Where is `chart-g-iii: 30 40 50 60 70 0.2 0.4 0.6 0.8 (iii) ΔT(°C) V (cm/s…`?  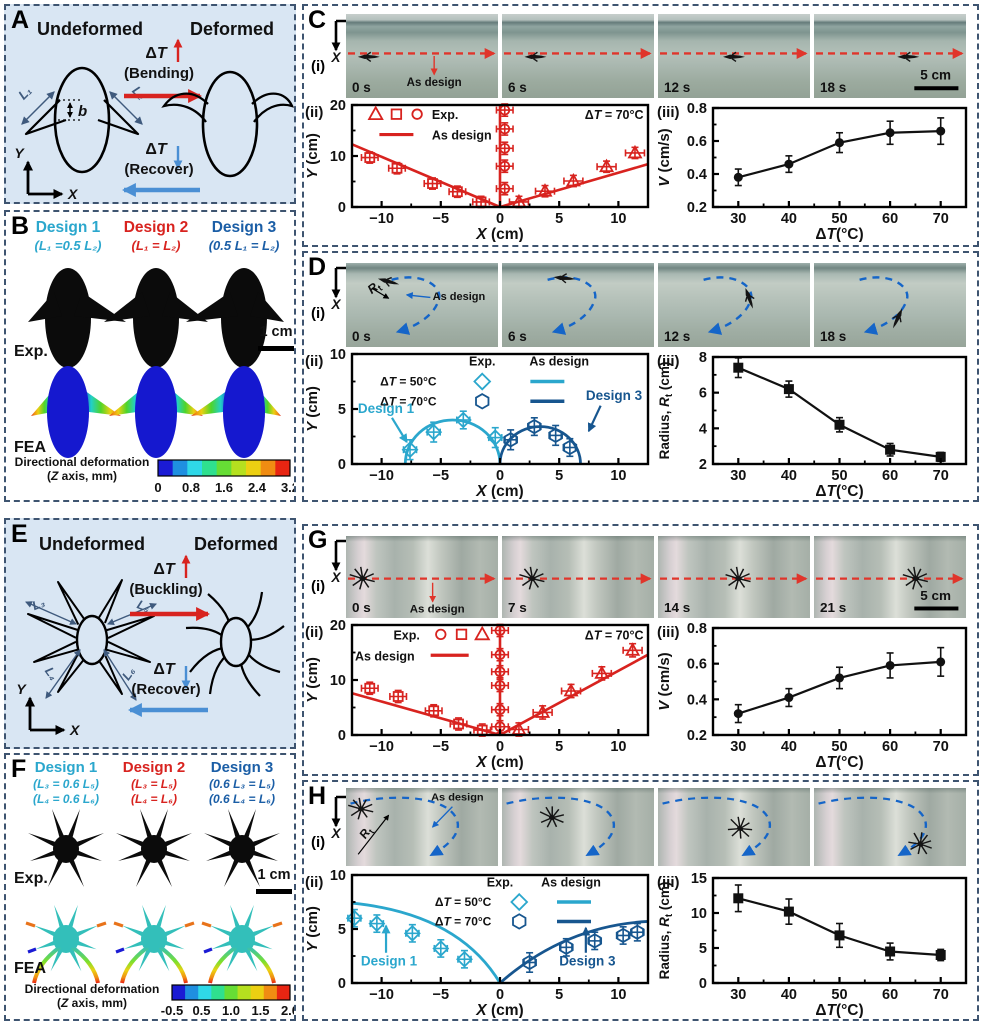
chart-g-iii: 30 40 50 60 70 0.2 0.4 0.6 0.8 (iii) ΔT(°C) V (cm/s… is located at coordinates (816, 697).